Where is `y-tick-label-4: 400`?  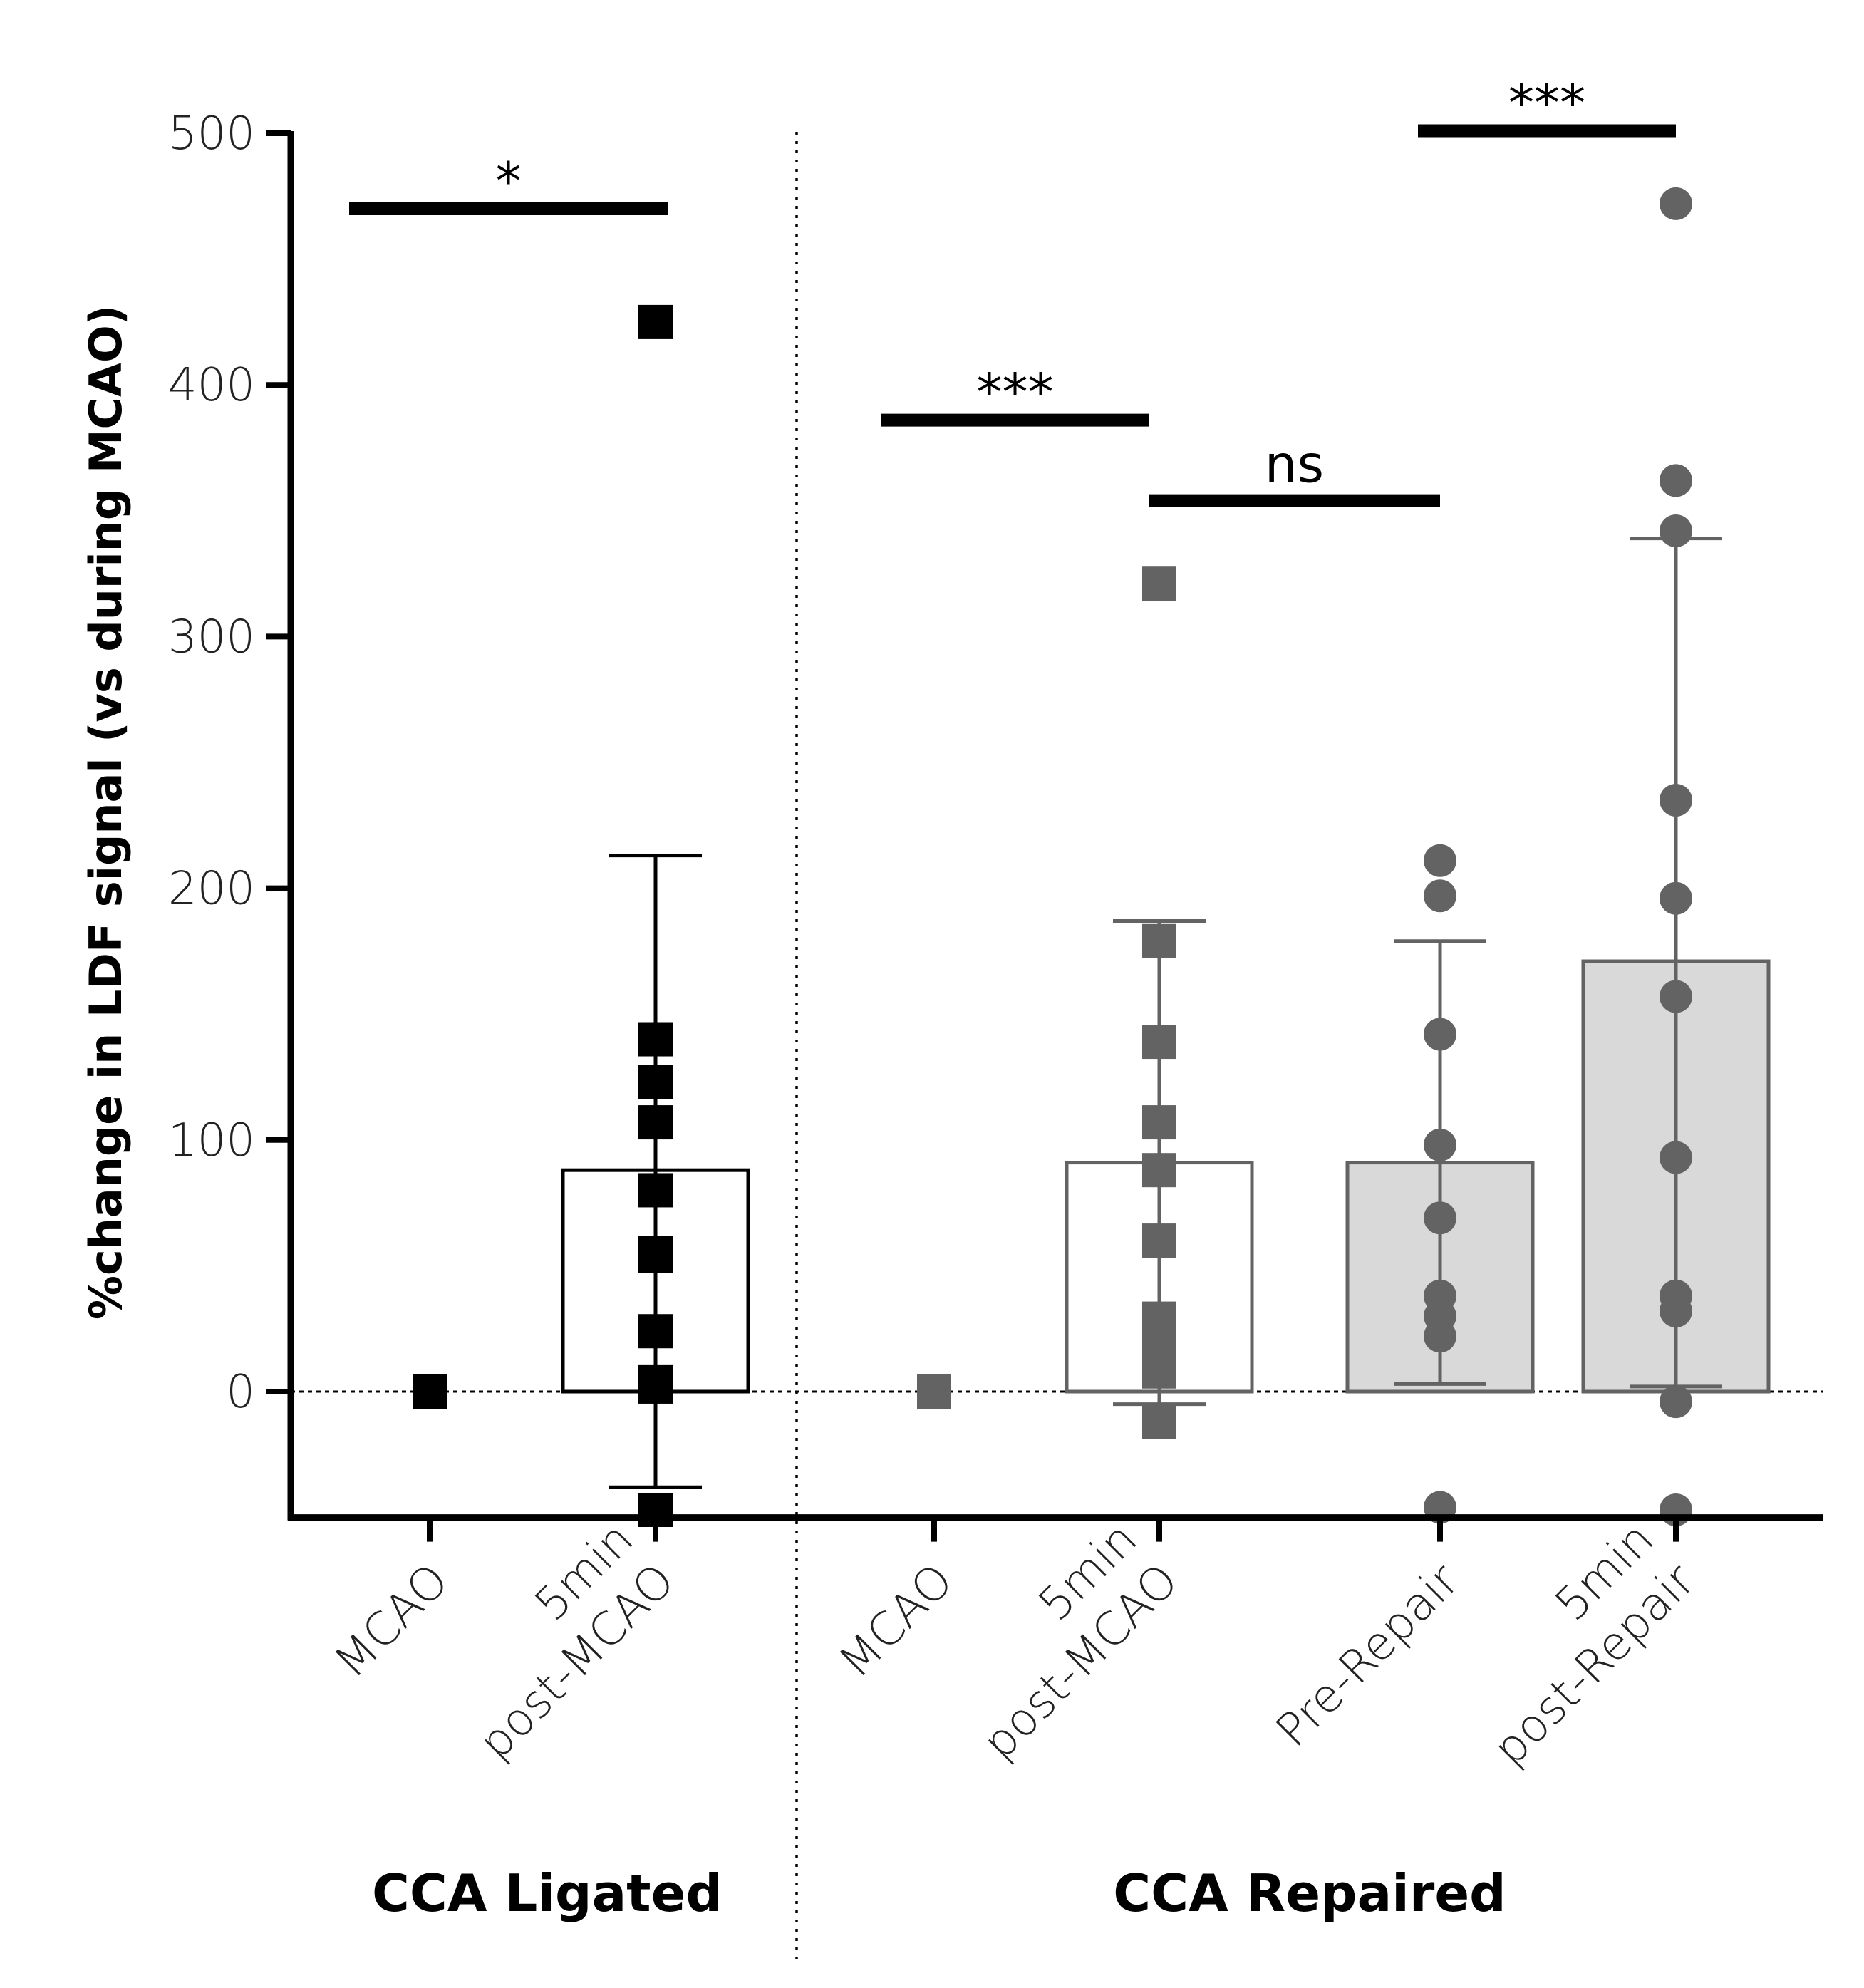 y-tick-label-4: 400 is located at coordinates (211, 386).